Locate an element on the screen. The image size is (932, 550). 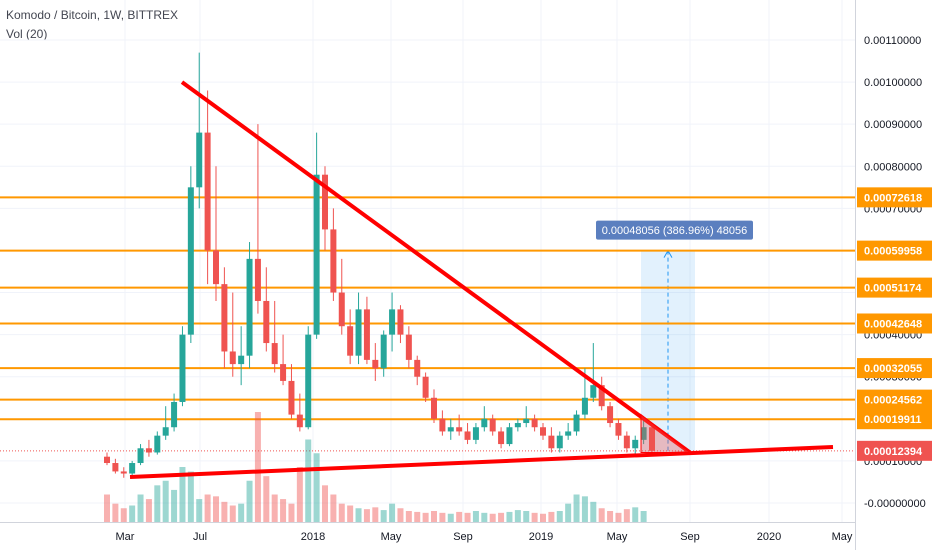
level-price-label: 0.00072618 is located at coordinates (893, 198).